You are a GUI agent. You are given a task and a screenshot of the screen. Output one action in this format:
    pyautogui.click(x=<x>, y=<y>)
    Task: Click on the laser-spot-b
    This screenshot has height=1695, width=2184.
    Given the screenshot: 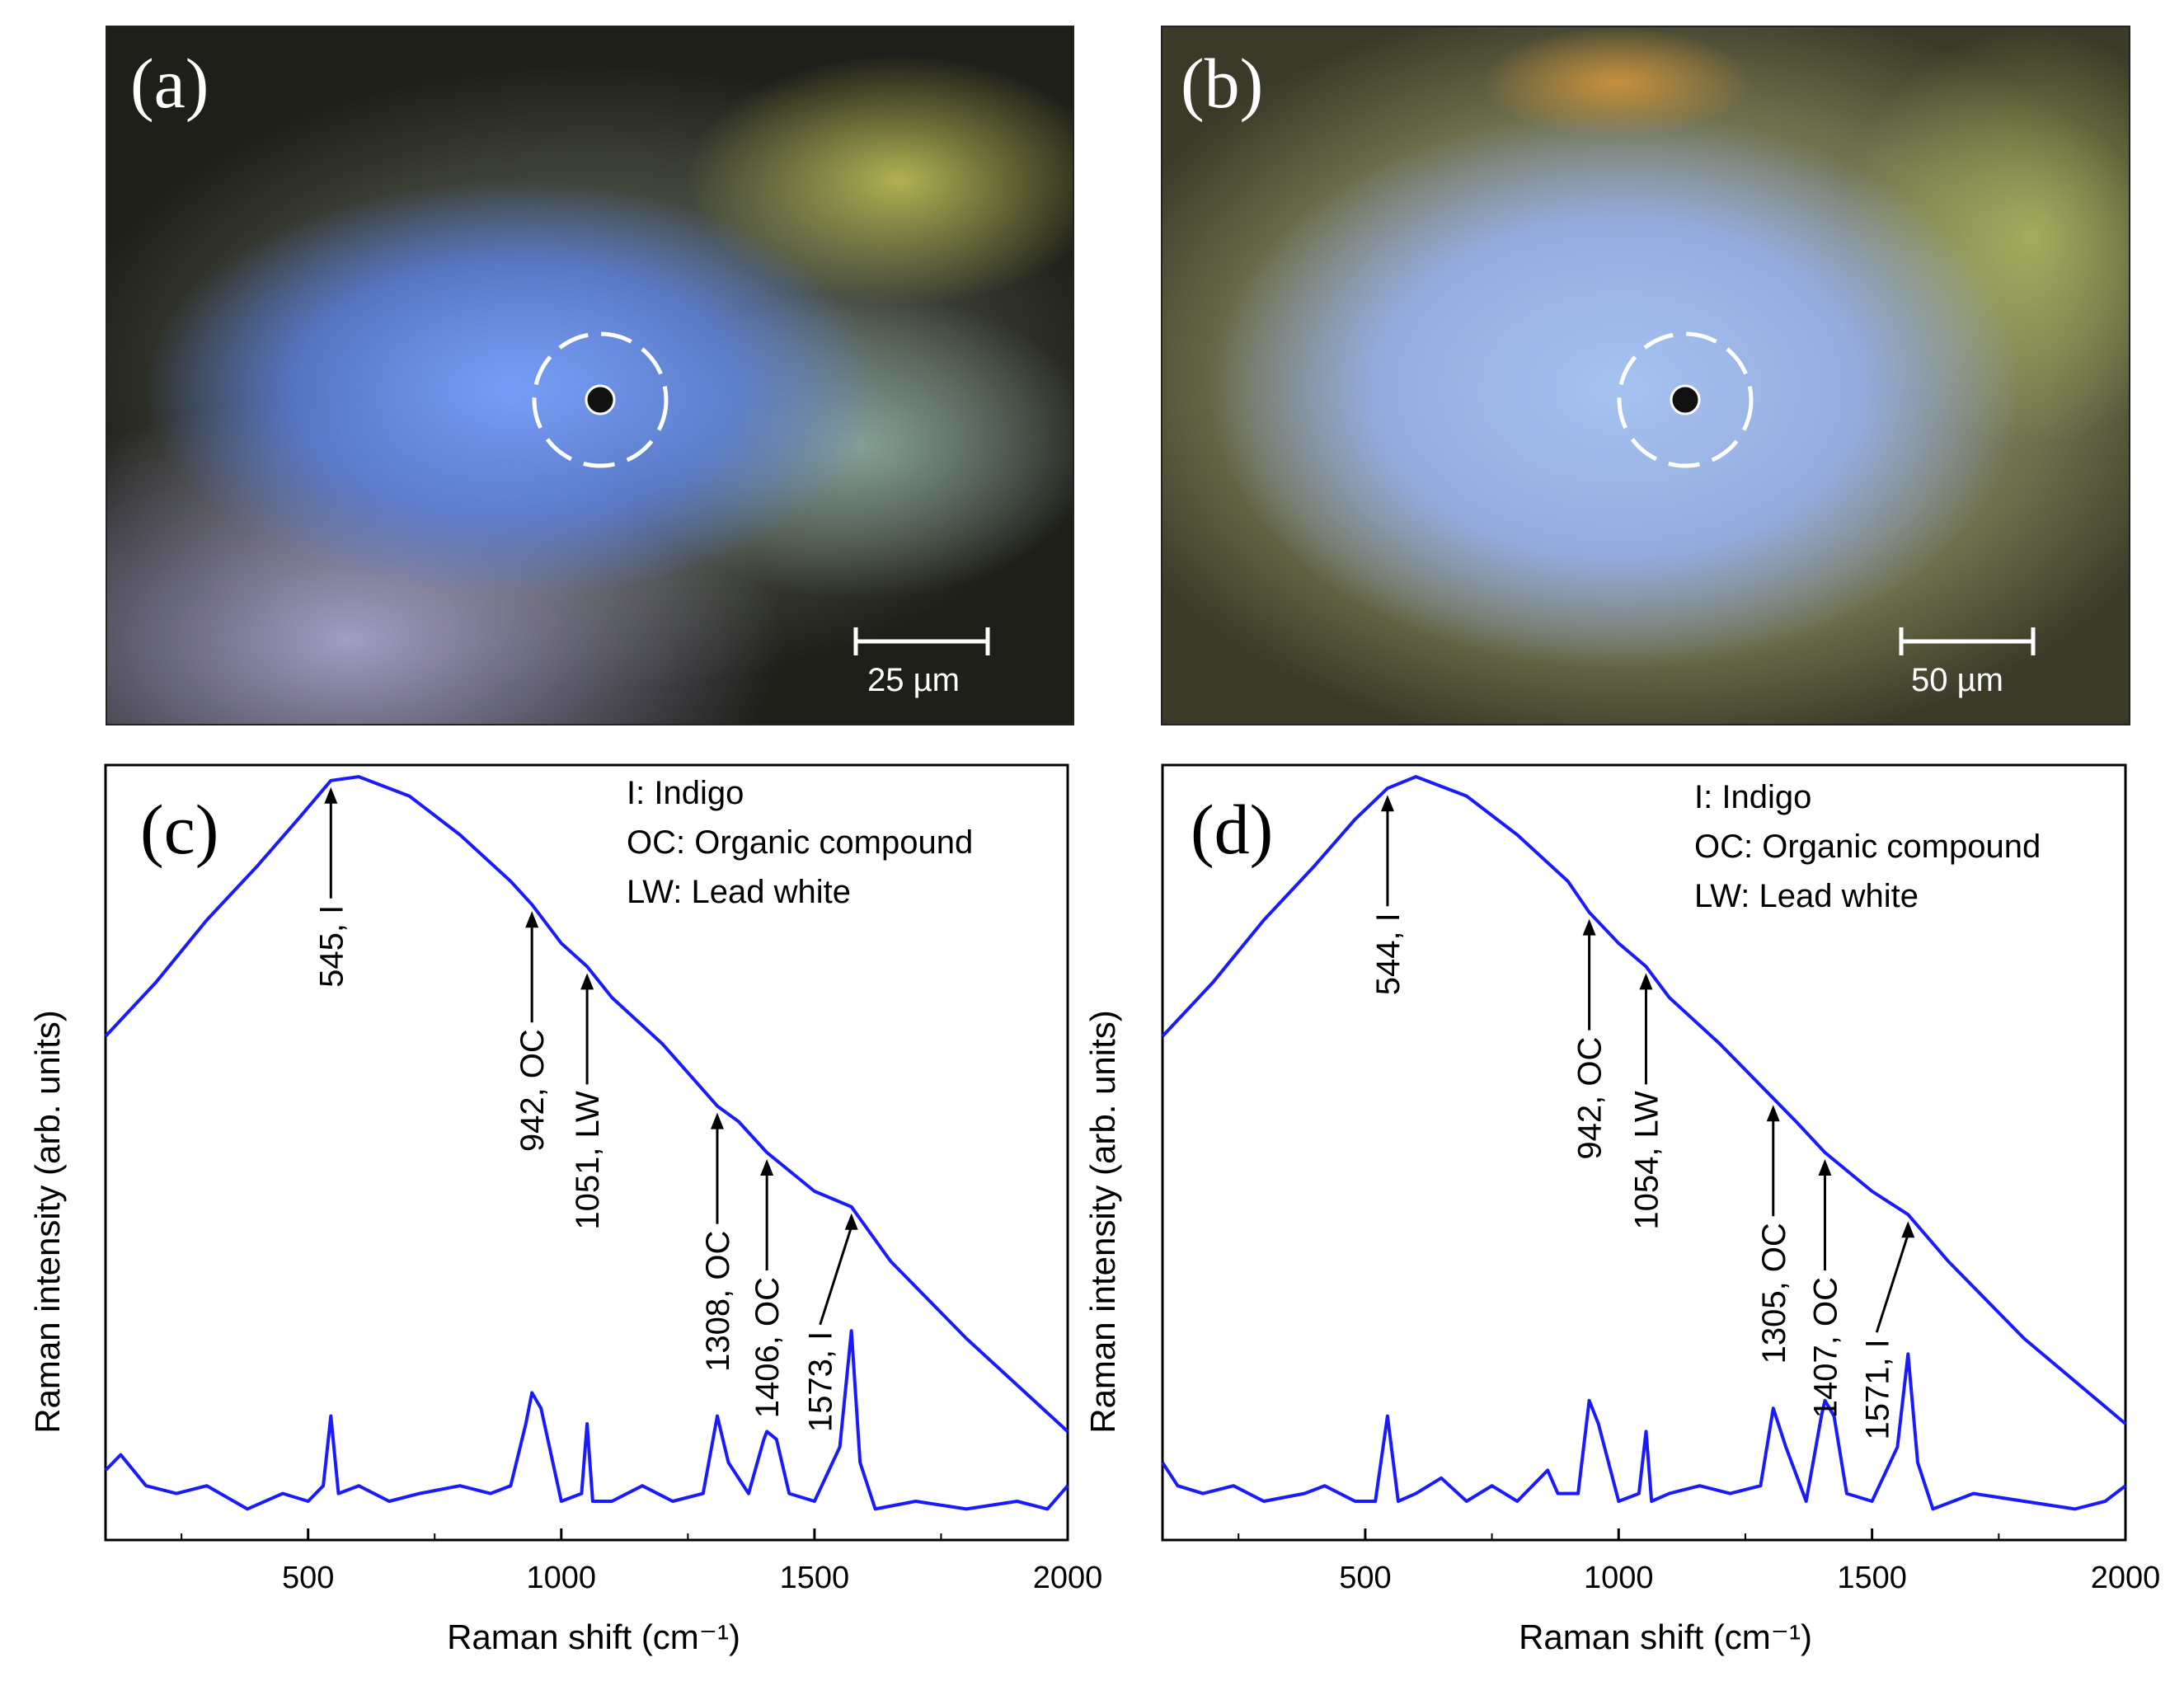 What is the action you would take?
    pyautogui.click(x=1685, y=400)
    